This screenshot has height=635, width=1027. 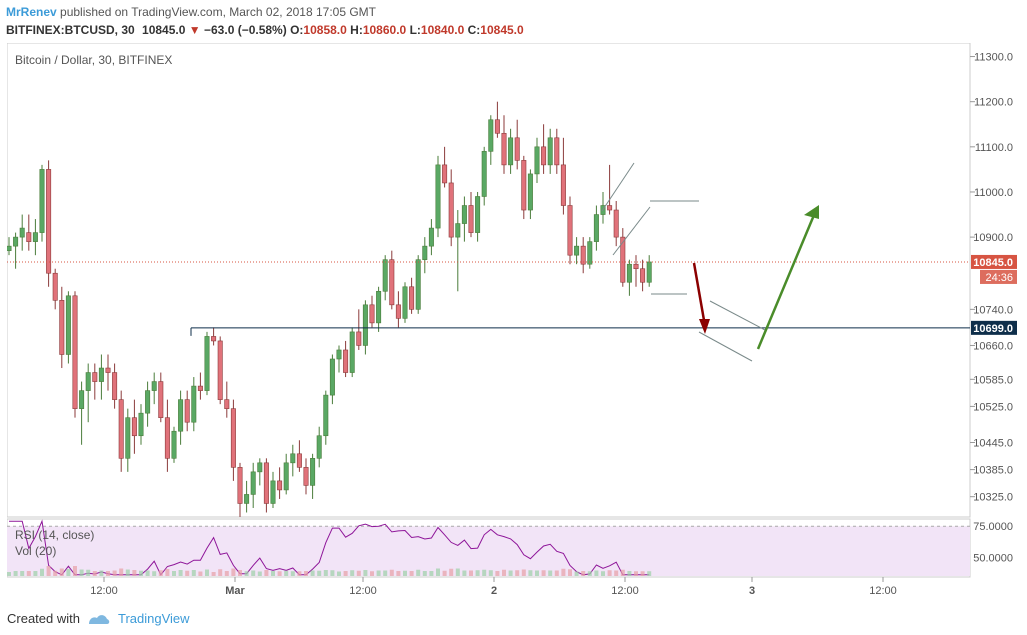 What do you see at coordinates (99, 619) in the screenshot?
I see `tradingview-logo-icon` at bounding box center [99, 619].